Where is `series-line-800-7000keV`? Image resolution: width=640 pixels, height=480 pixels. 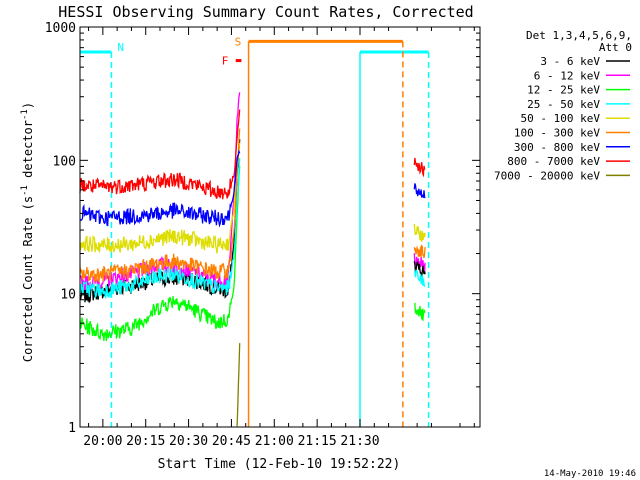 series-line-800-7000keV is located at coordinates (160, 154).